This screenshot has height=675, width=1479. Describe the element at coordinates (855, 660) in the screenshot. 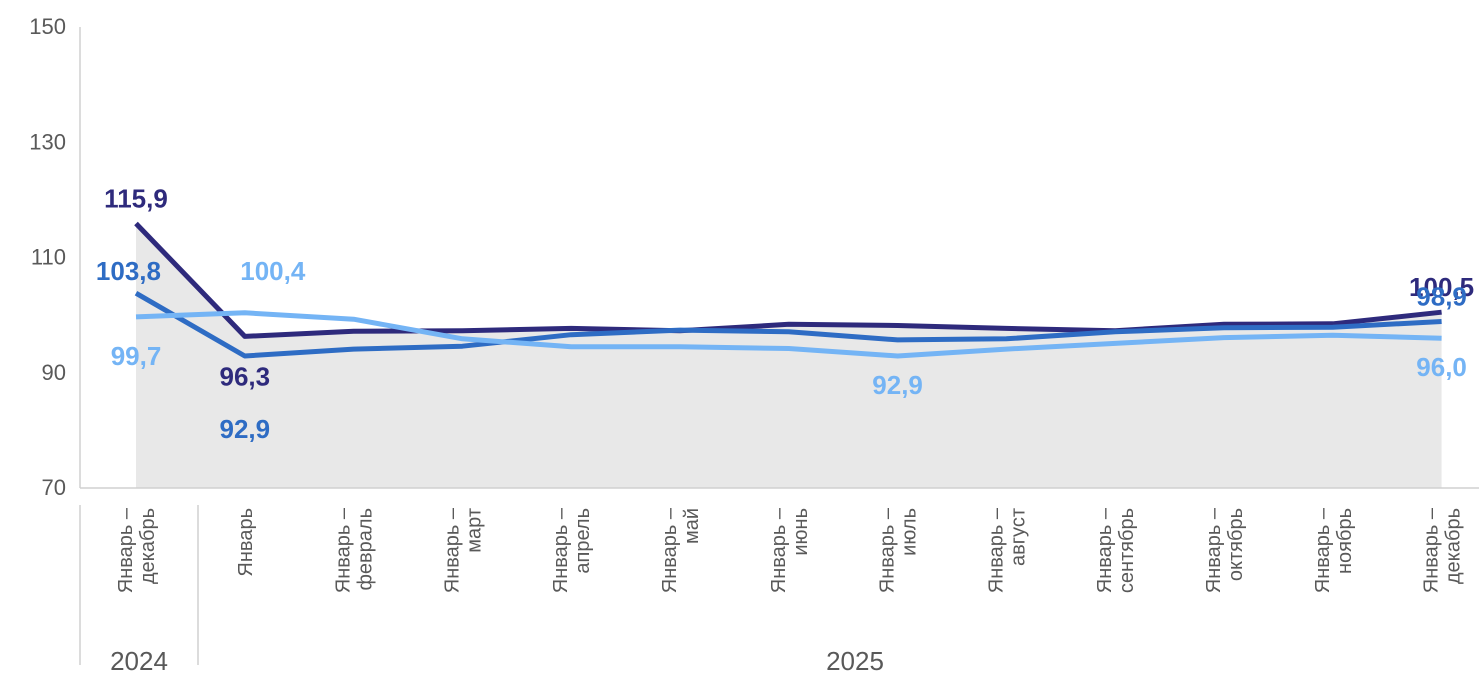

I see `year-group-label: 2025` at that location.